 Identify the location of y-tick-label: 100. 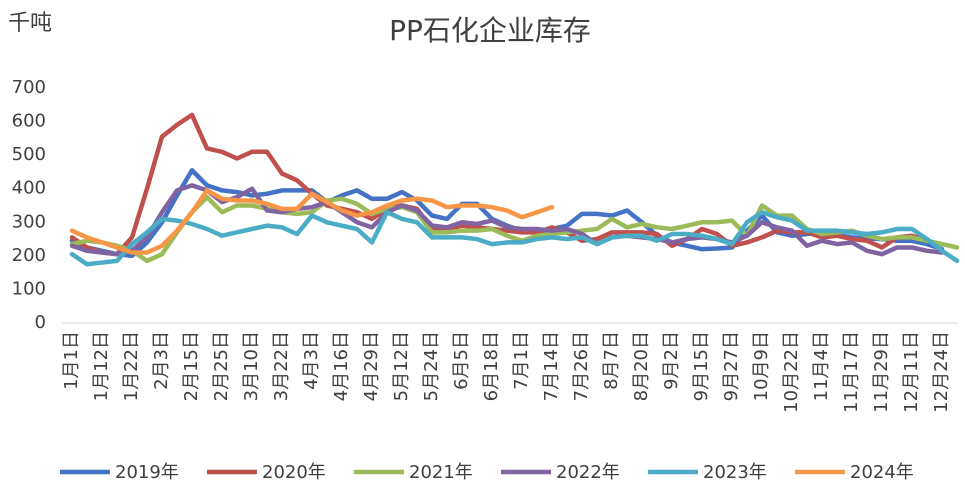
(29, 288).